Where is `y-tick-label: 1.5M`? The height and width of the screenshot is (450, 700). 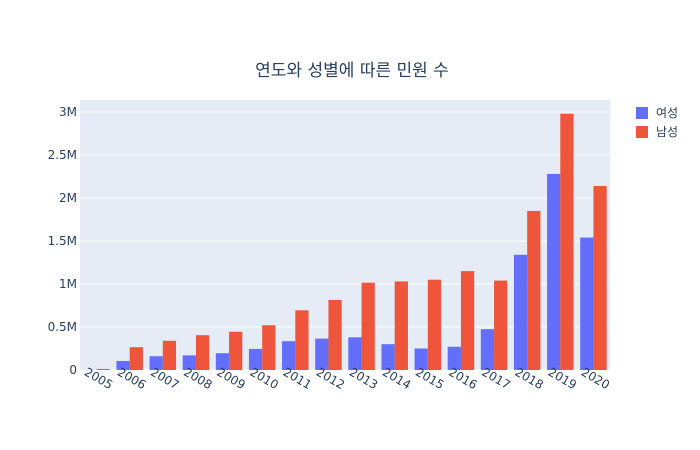 y-tick-label: 1.5M is located at coordinates (62, 241).